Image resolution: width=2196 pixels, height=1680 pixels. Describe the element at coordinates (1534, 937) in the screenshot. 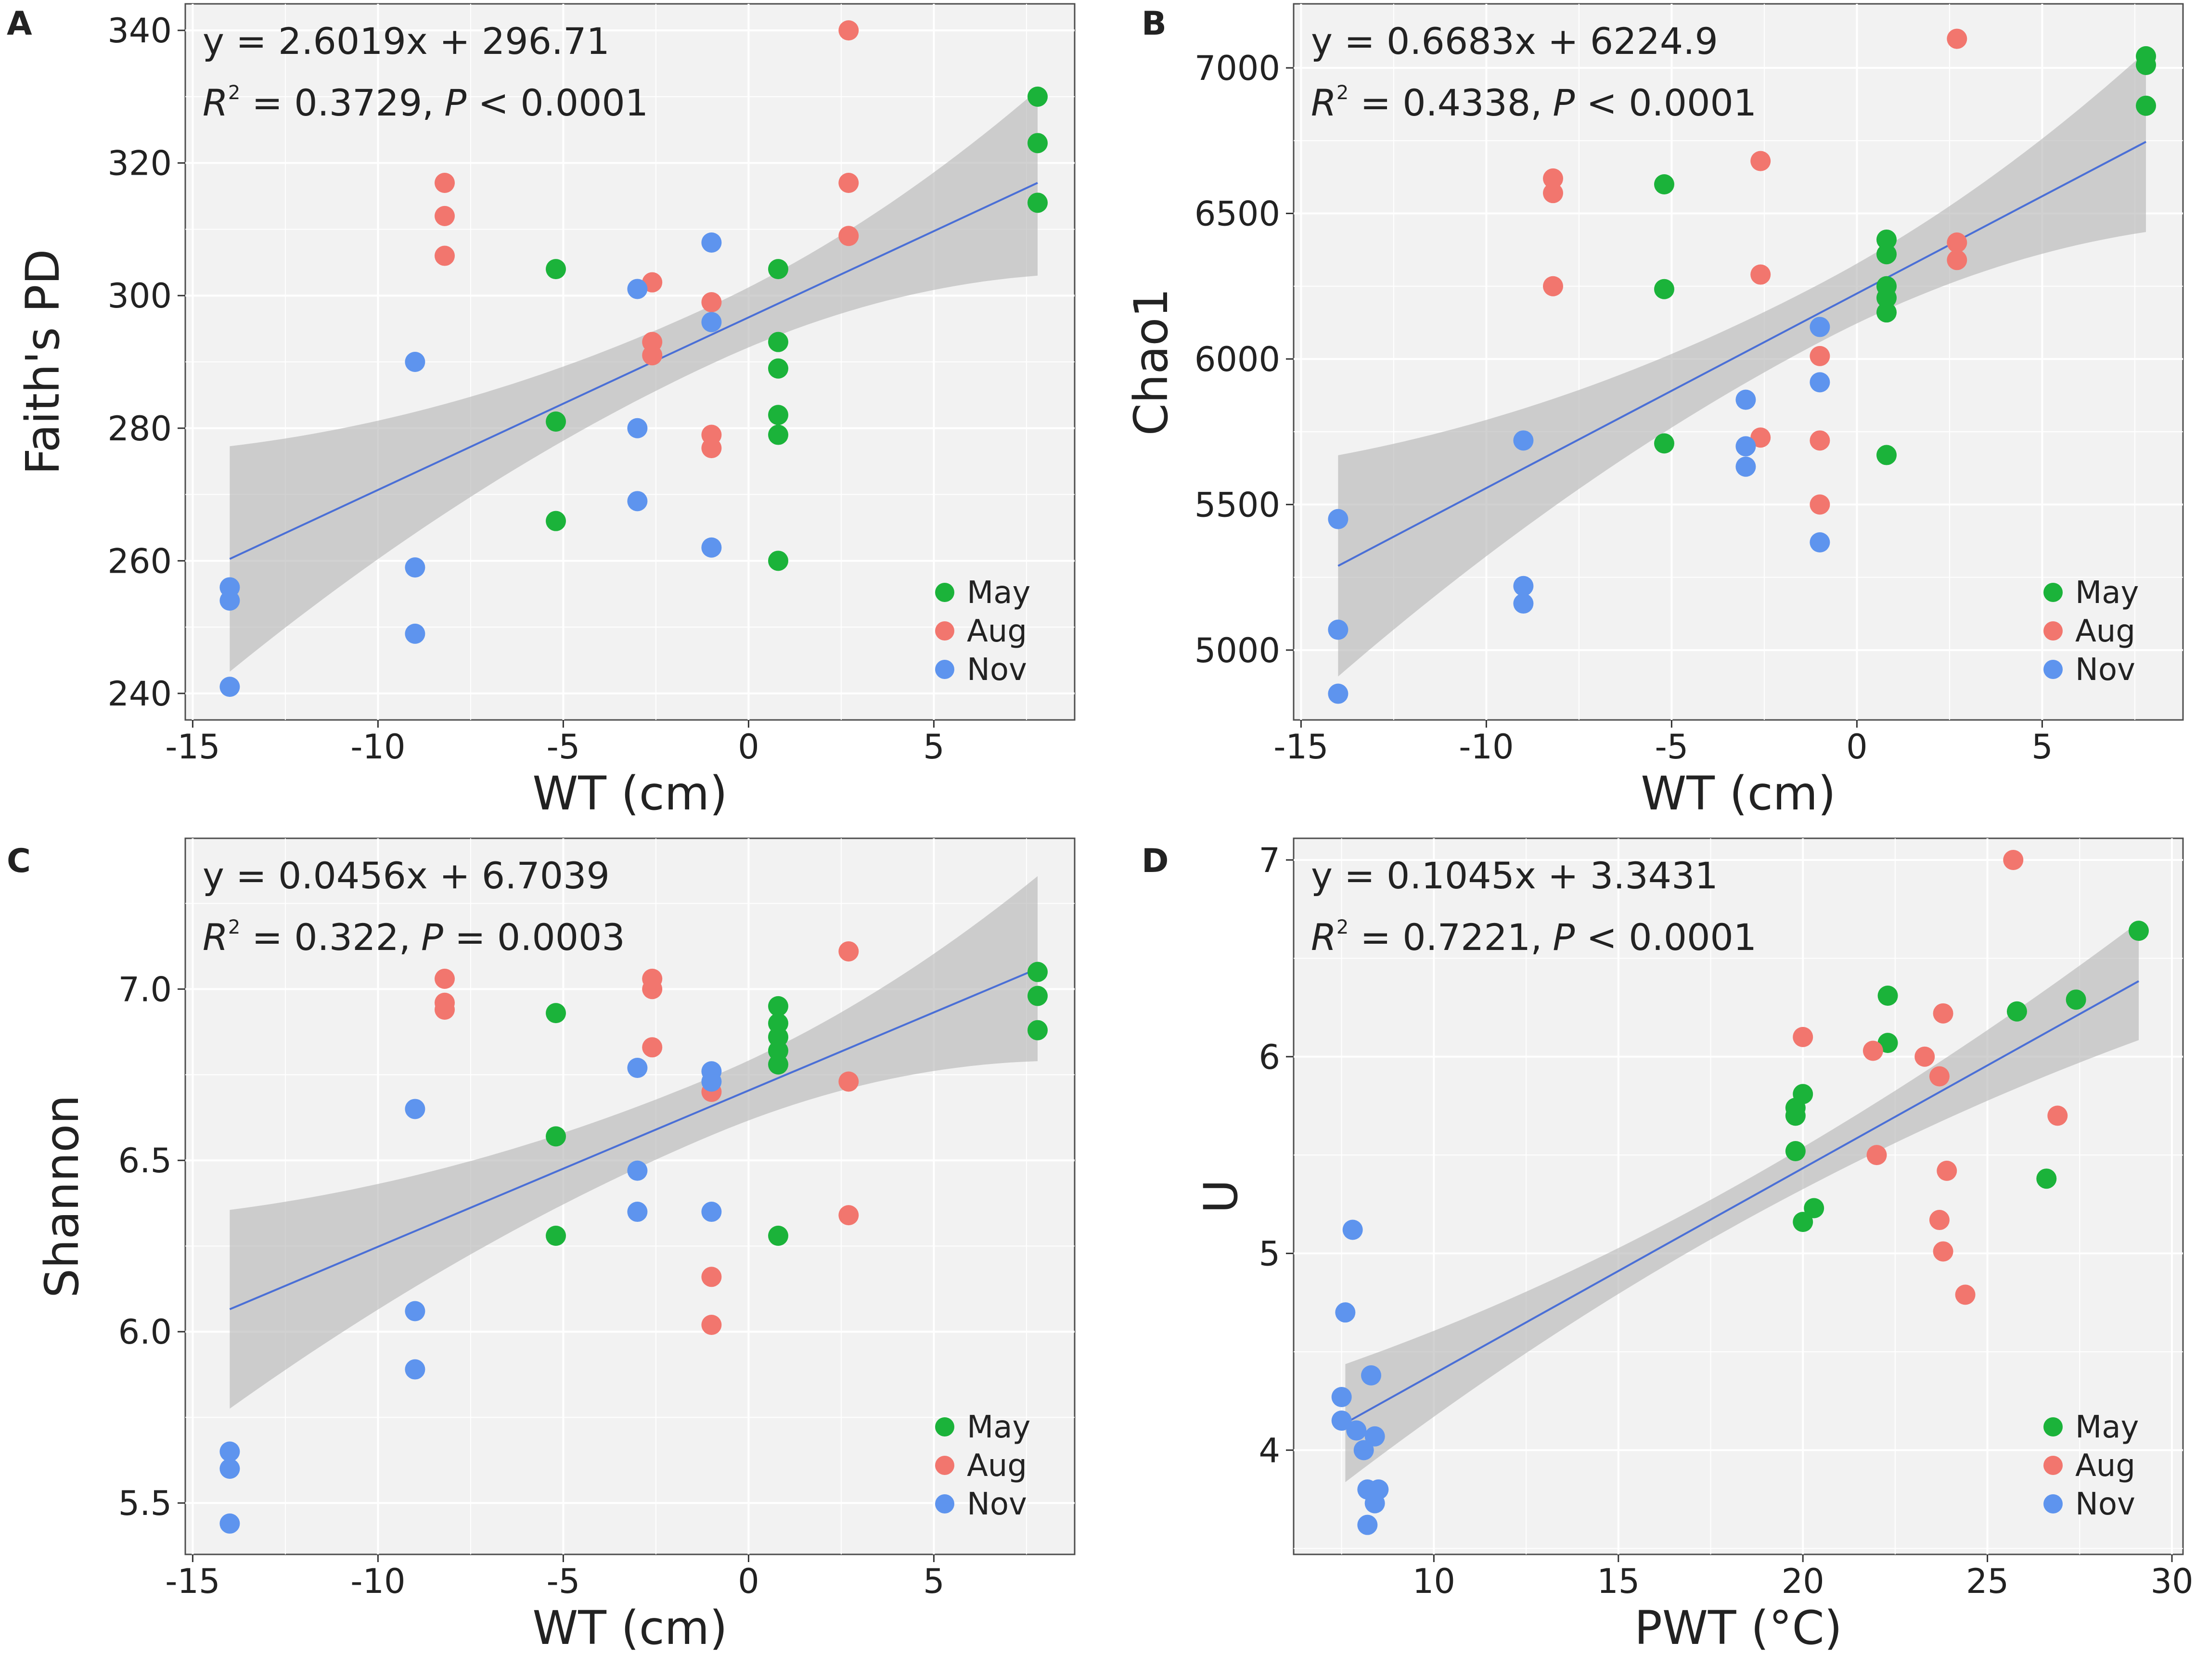

I see `regression-stats: R2 = 0.7221, P < 0.0001` at that location.